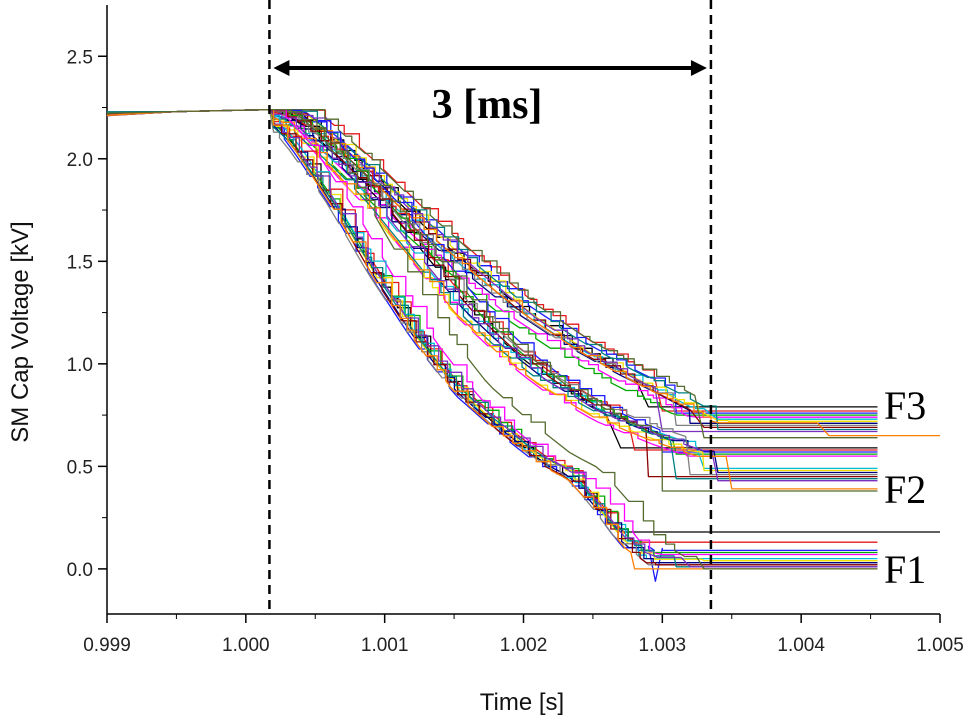 This screenshot has height=721, width=972. Describe the element at coordinates (905, 405) in the screenshot. I see `group-label-f3: F3` at that location.